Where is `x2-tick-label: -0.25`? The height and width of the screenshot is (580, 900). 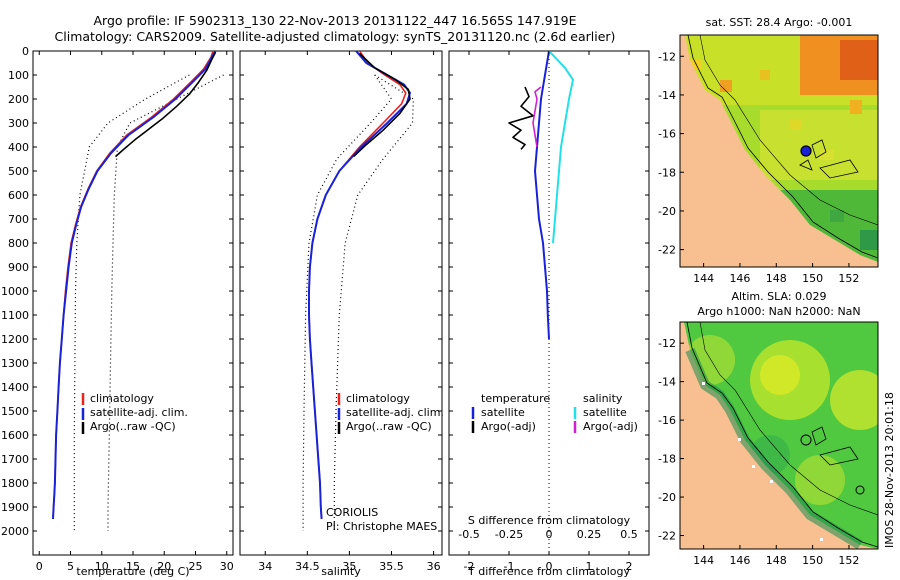
x2-tick-label: -0.25 is located at coordinates (509, 534).